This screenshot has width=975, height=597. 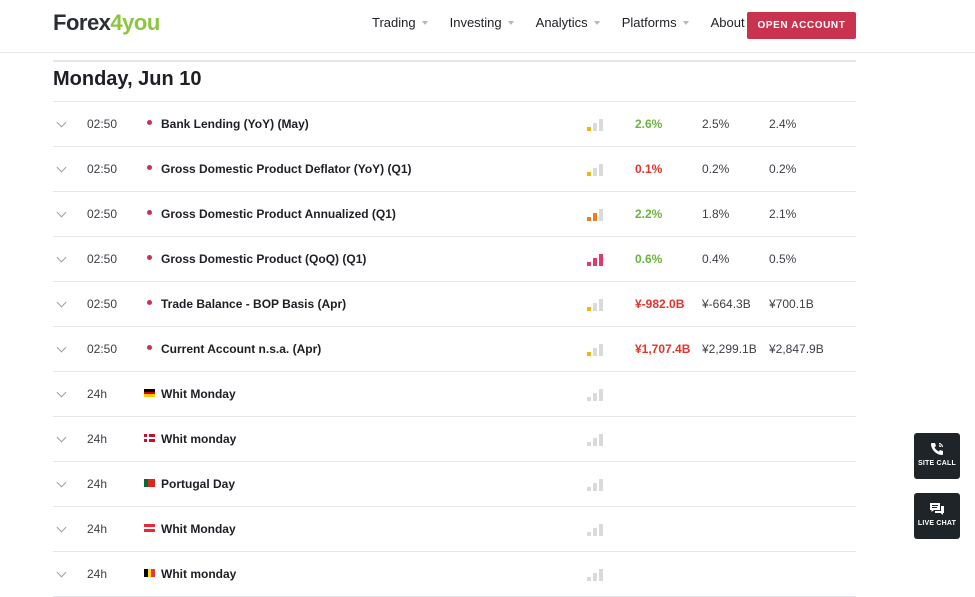 I want to click on event-title: Gross Domestic Product Annualized (Q1), so click(x=278, y=214).